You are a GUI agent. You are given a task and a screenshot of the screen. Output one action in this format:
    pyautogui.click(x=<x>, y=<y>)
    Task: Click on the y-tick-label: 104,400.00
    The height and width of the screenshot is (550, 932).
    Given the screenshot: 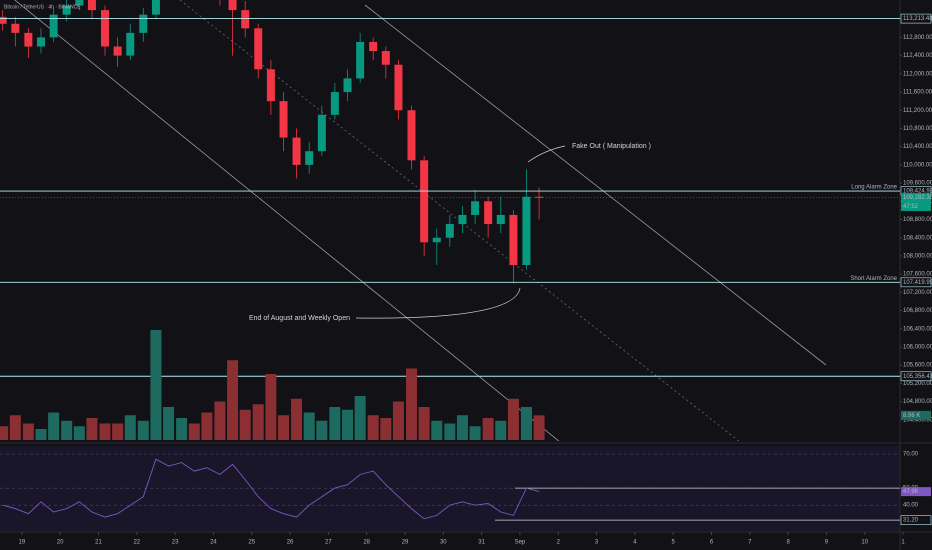 What is the action you would take?
    pyautogui.click(x=917, y=420)
    